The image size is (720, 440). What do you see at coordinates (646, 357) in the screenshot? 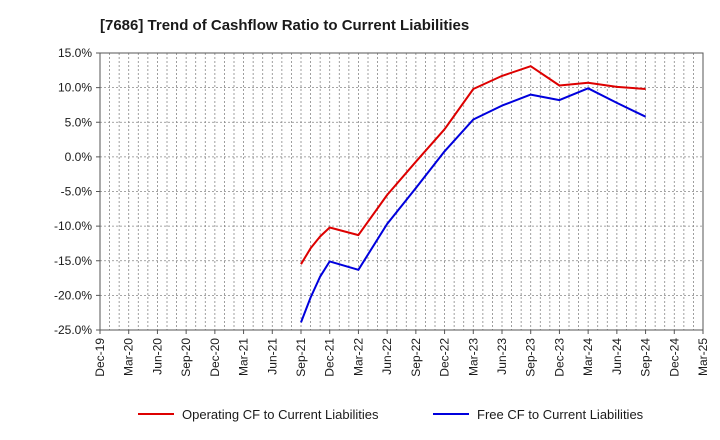
I see `x-tick-label: Sep-24` at bounding box center [646, 357].